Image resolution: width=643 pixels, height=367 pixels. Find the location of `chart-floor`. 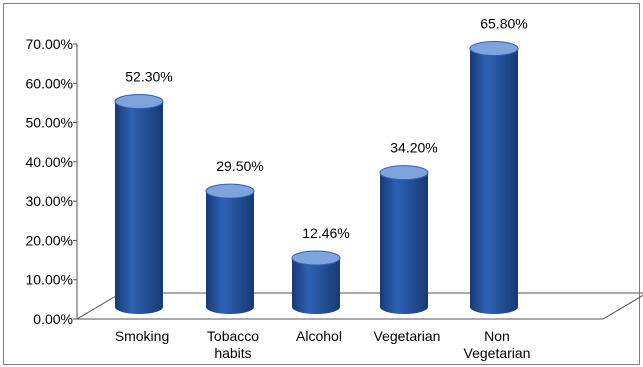

chart-floor is located at coordinates (359, 306).